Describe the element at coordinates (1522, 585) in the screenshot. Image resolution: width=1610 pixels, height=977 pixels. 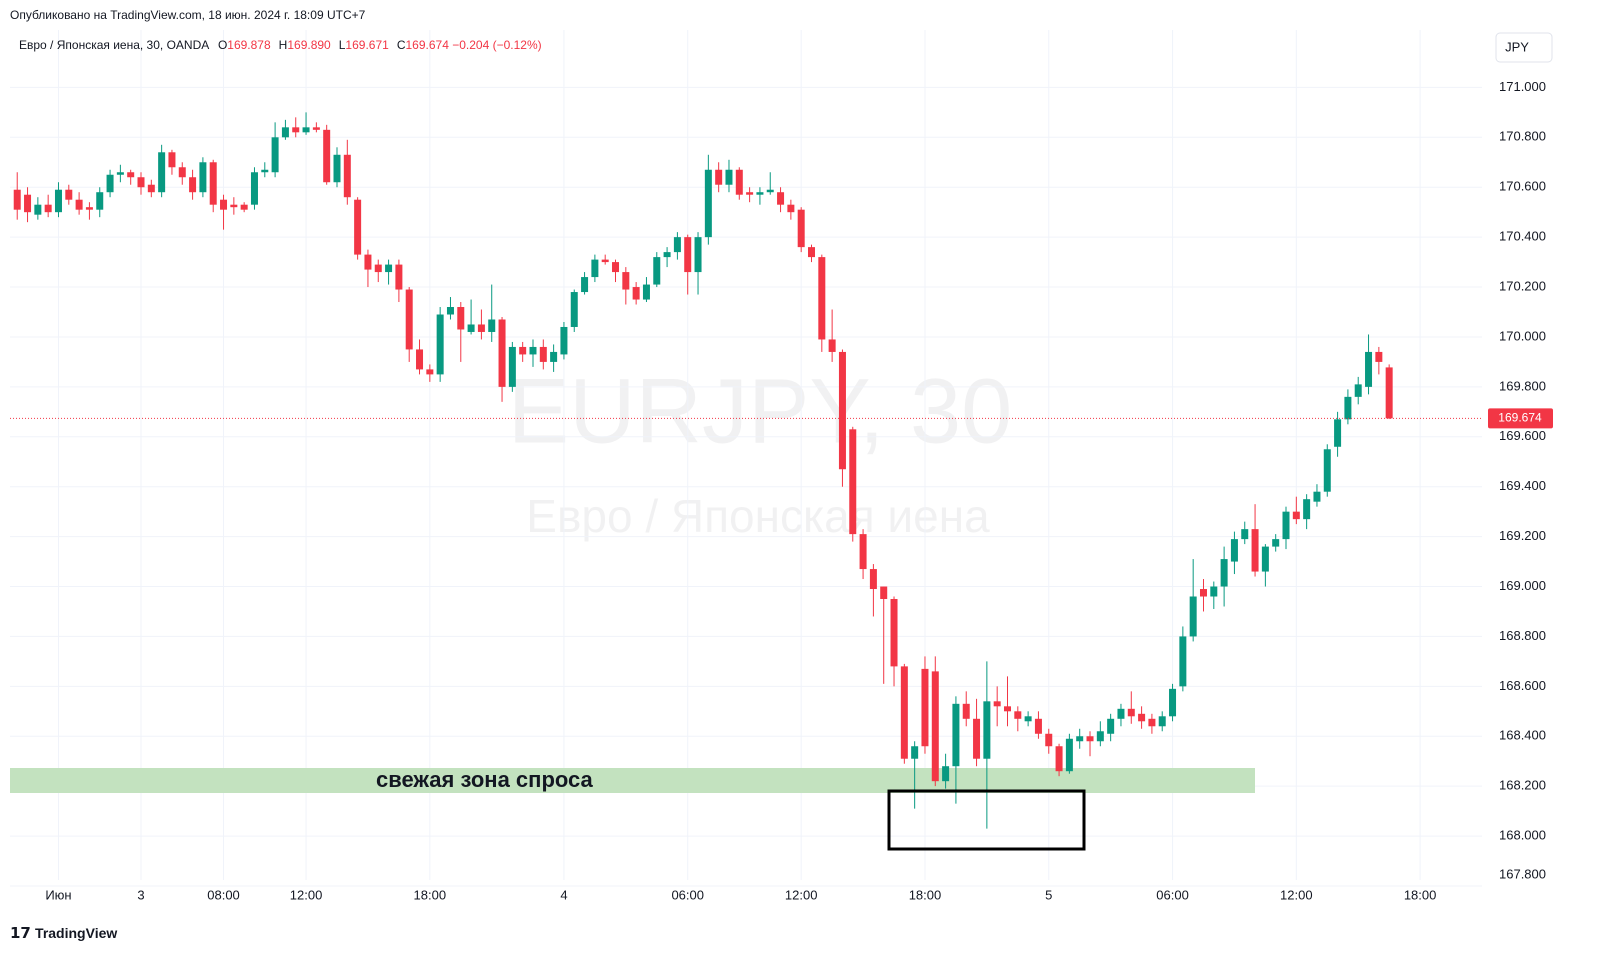
I see `y-tick-label: 169.000` at that location.